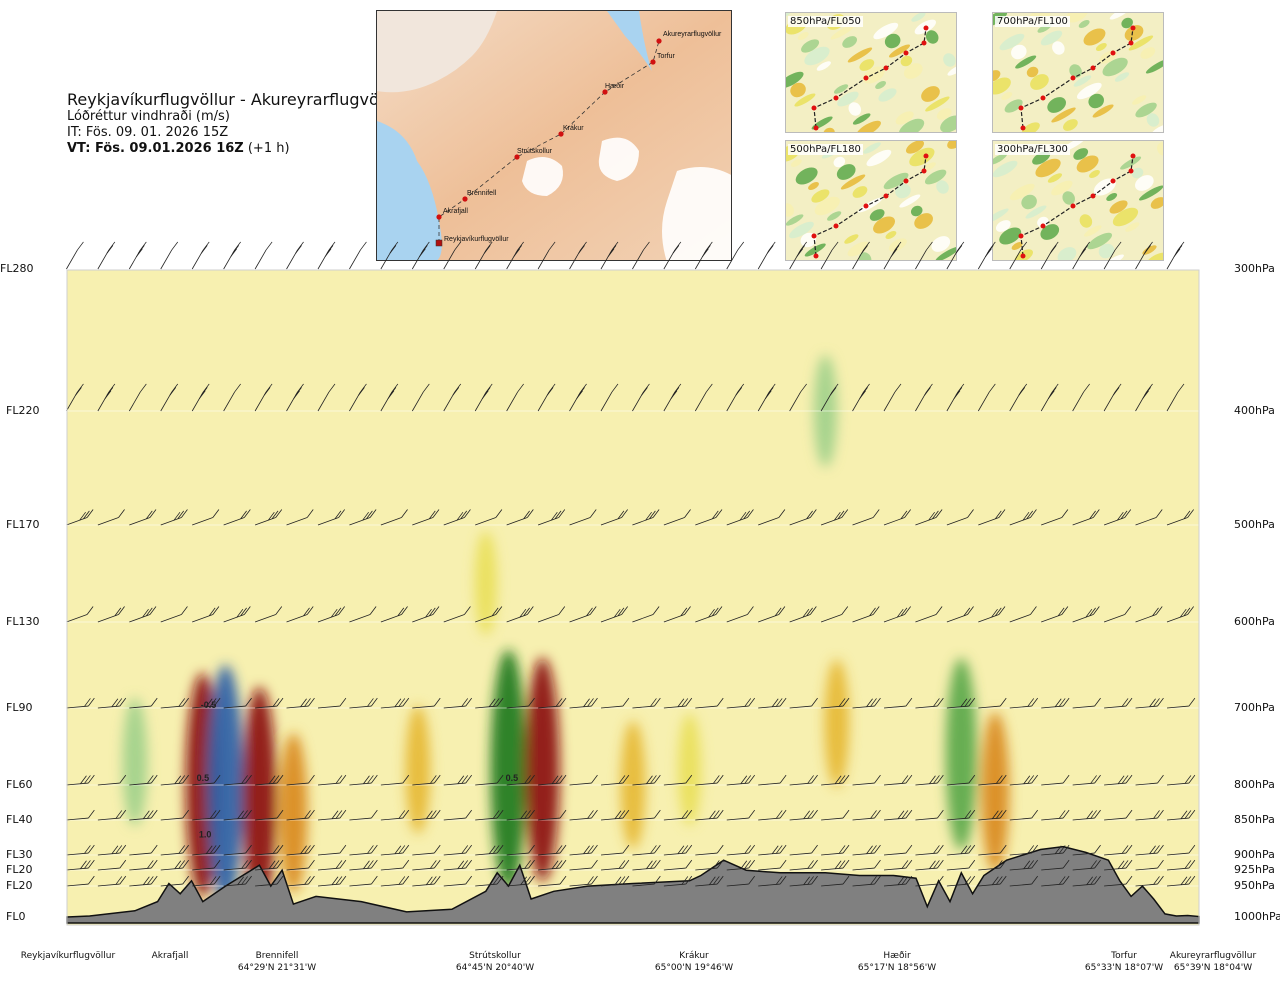 The image size is (1280, 981). What do you see at coordinates (825, 149) in the screenshot?
I see `thumbnail-label: 500hPa/FL180` at bounding box center [825, 149].